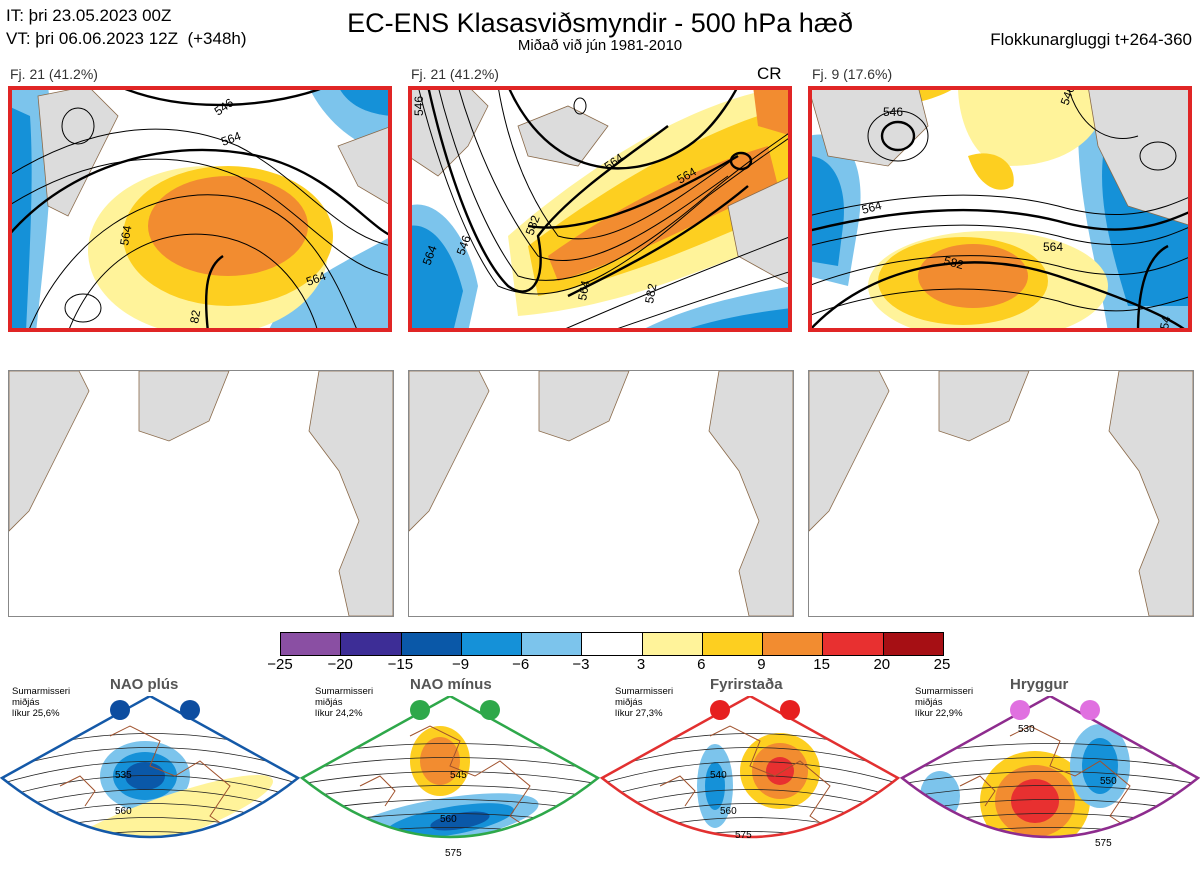  Describe the element at coordinates (600, 45) in the screenshot. I see `page-subtitle: Miðað við jún 1981-2010` at that location.